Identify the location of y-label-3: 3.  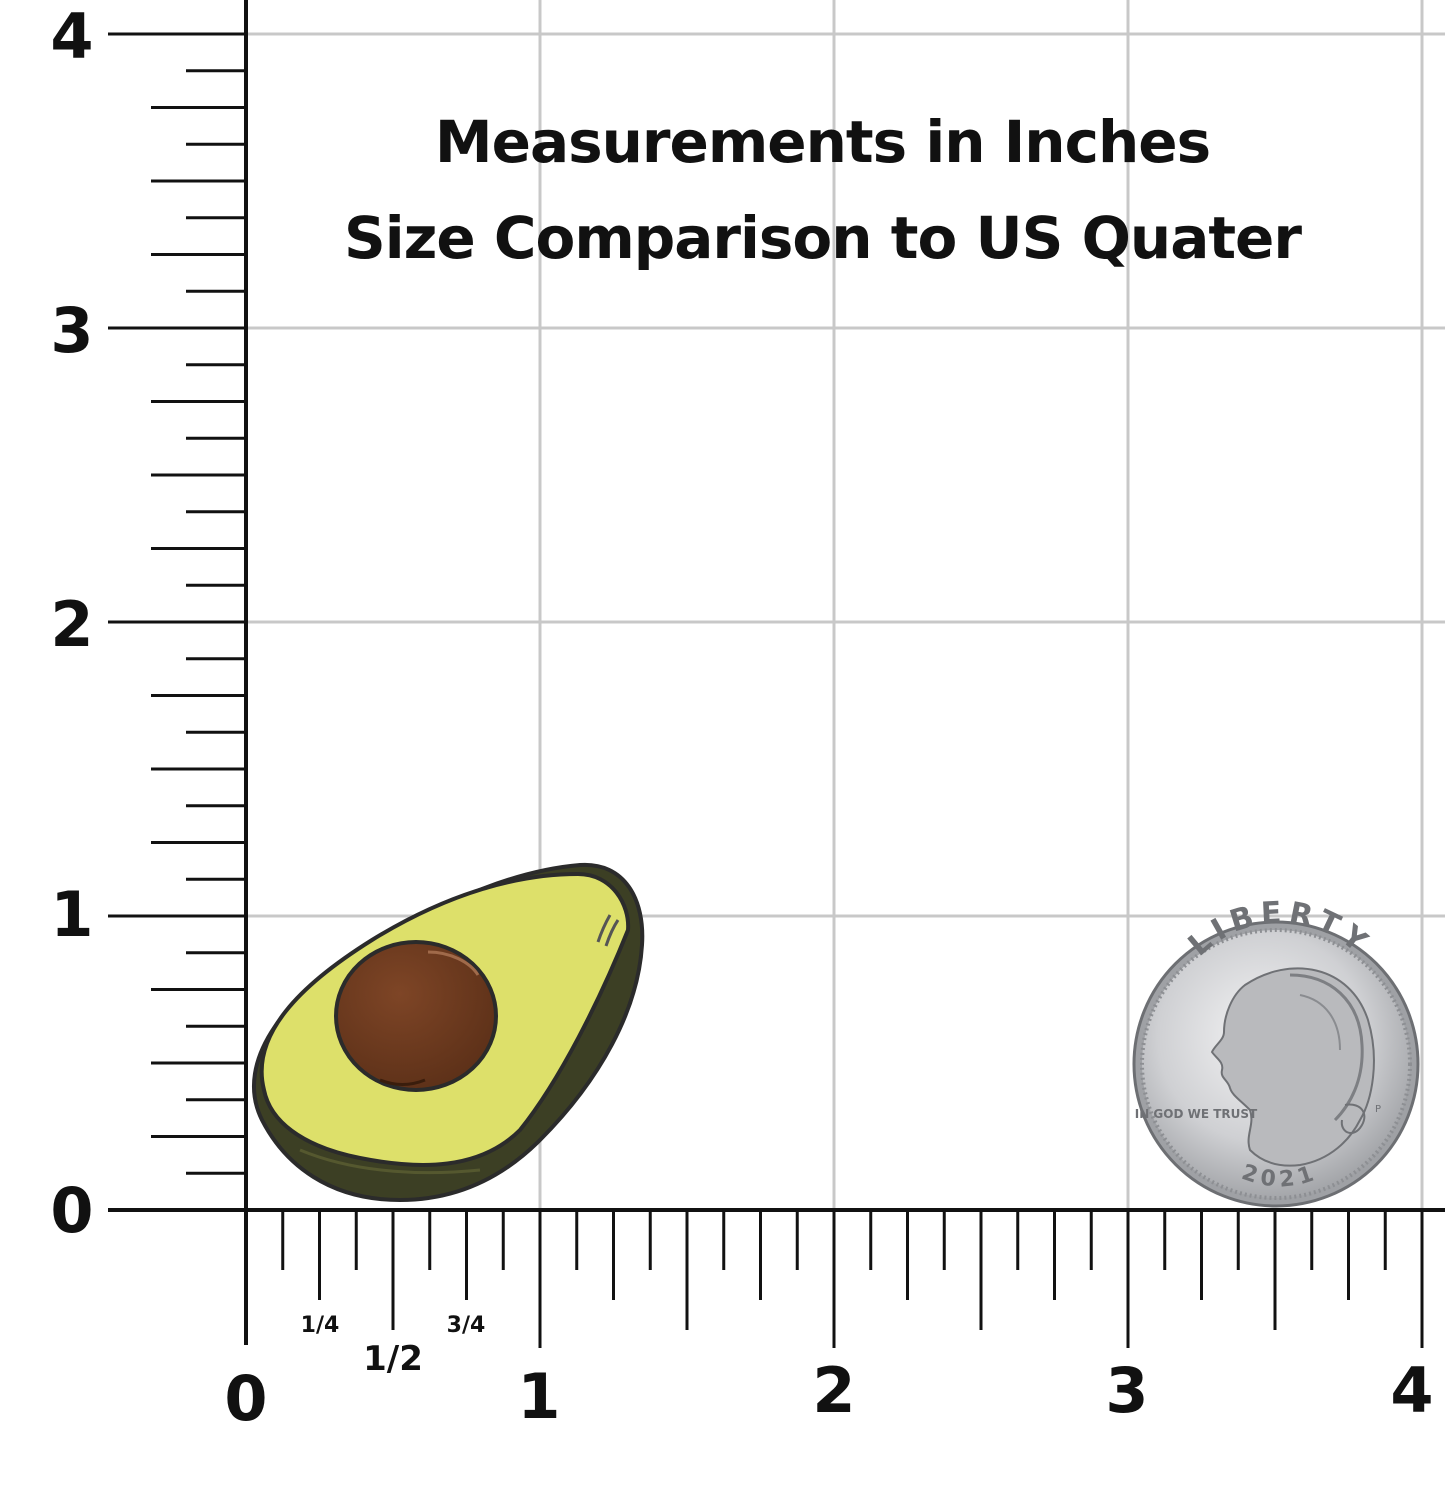
(71, 330).